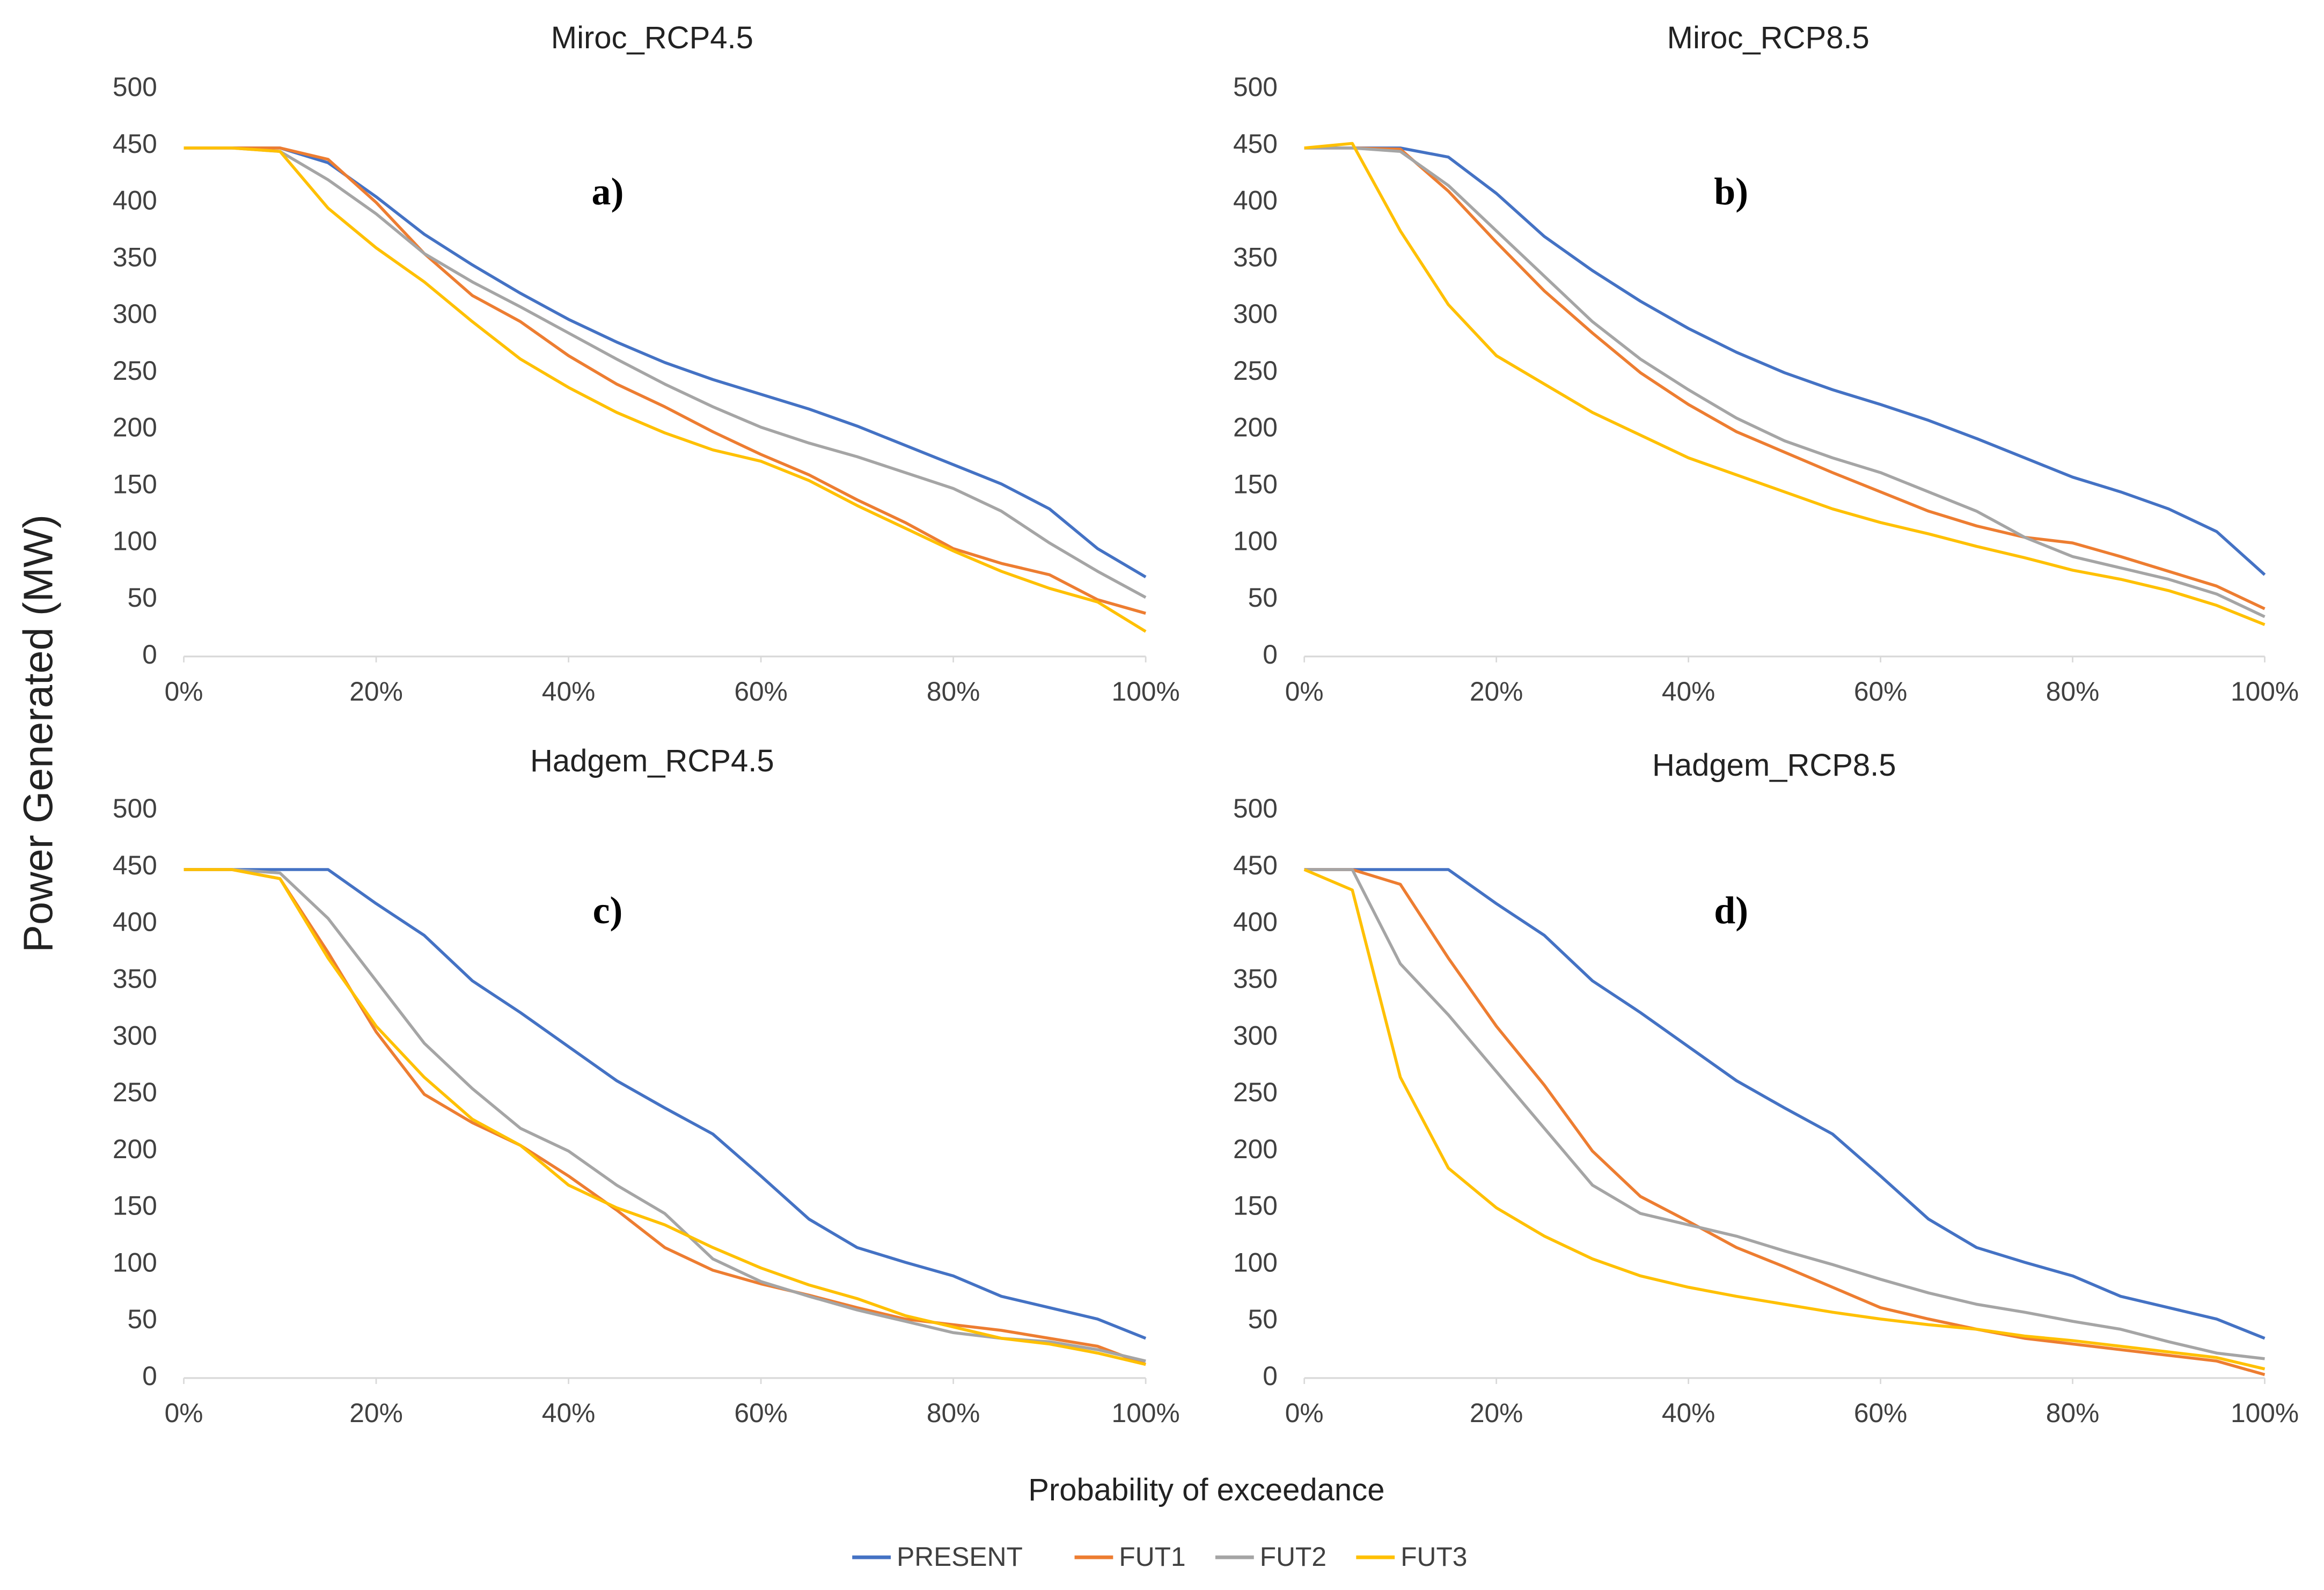  I want to click on panel-label: c), so click(608, 910).